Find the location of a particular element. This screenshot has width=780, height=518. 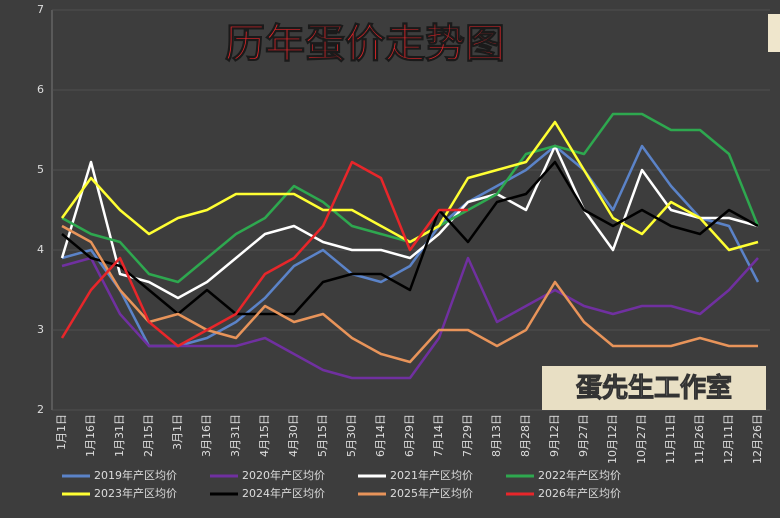

x-tick-label: 10月12日 is located at coordinates (612, 439).